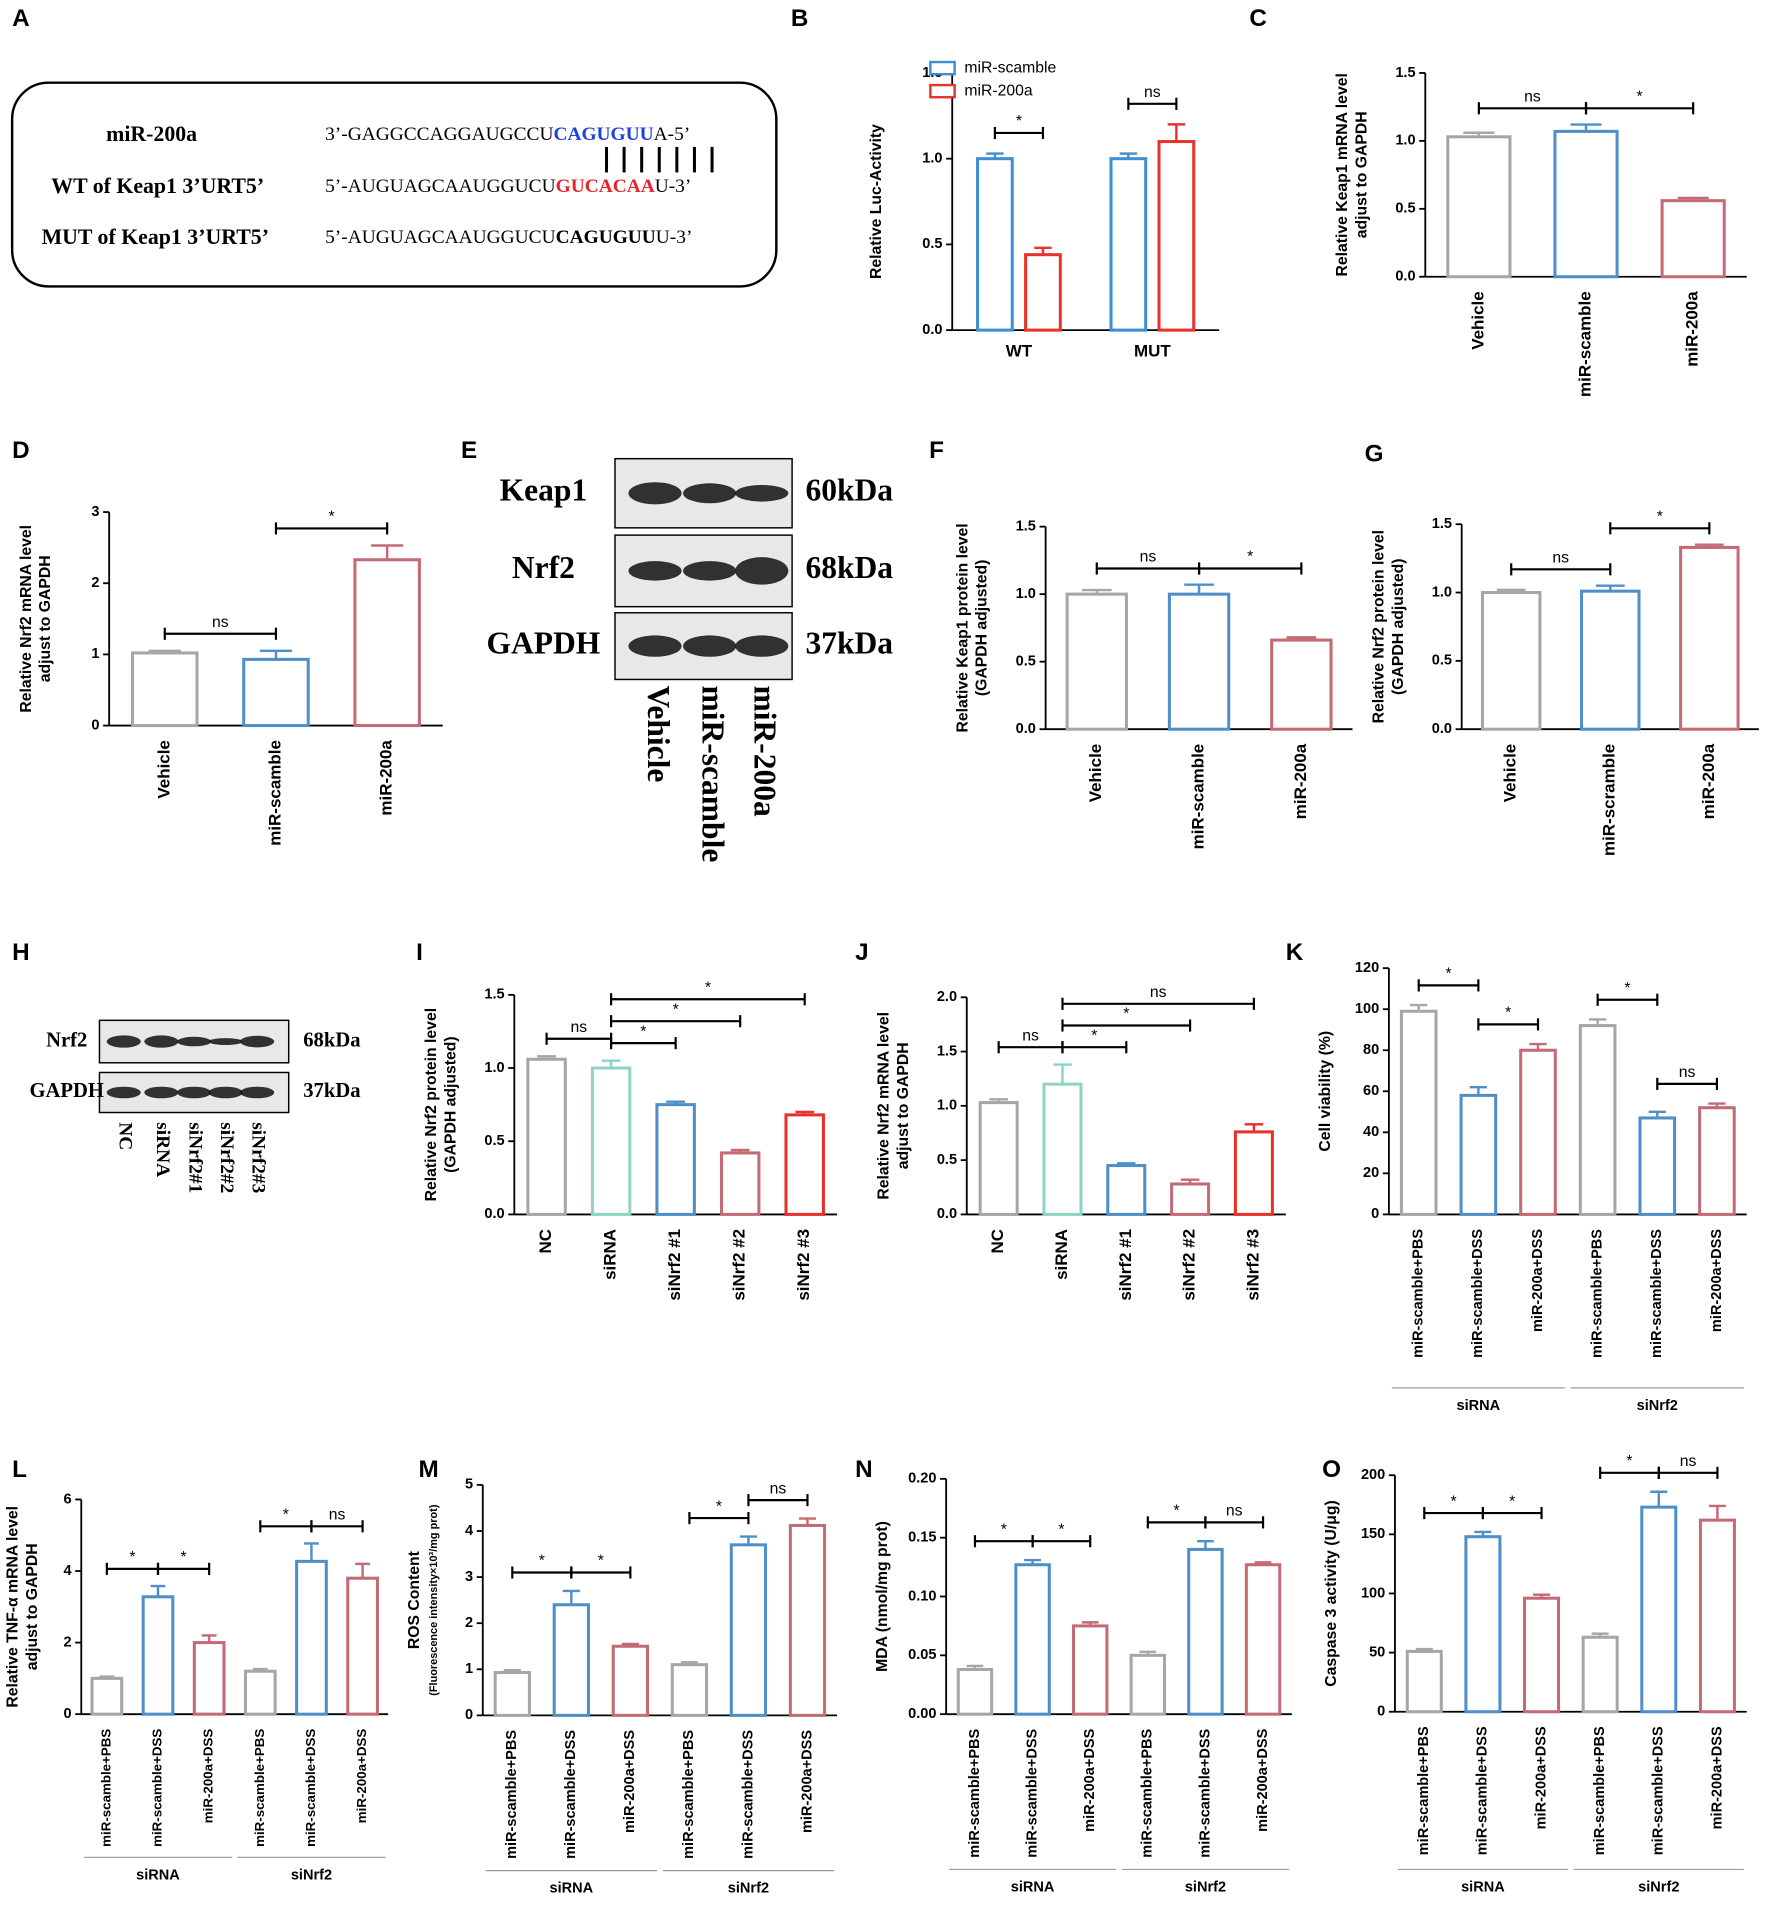 The width and height of the screenshot is (1771, 1906). I want to click on y-axis-label: (GAPDH adjusted), so click(982, 628).